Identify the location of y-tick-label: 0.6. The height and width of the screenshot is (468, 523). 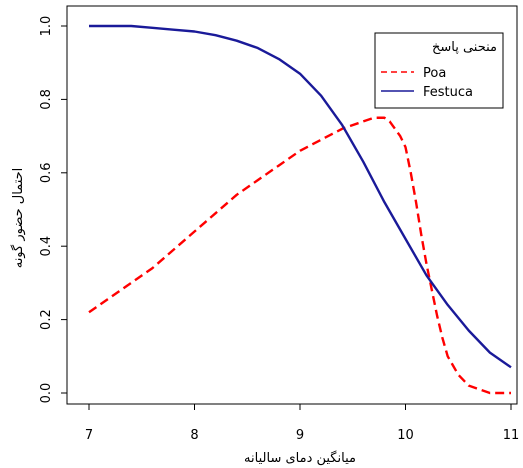
(46, 172).